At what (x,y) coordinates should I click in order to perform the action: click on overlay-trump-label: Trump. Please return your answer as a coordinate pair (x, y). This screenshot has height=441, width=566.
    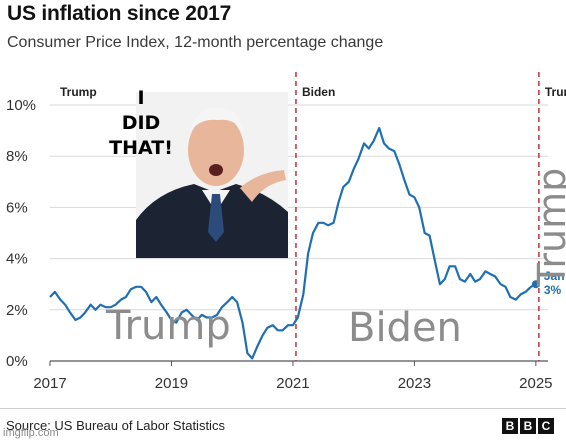
    Looking at the image, I should click on (168, 326).